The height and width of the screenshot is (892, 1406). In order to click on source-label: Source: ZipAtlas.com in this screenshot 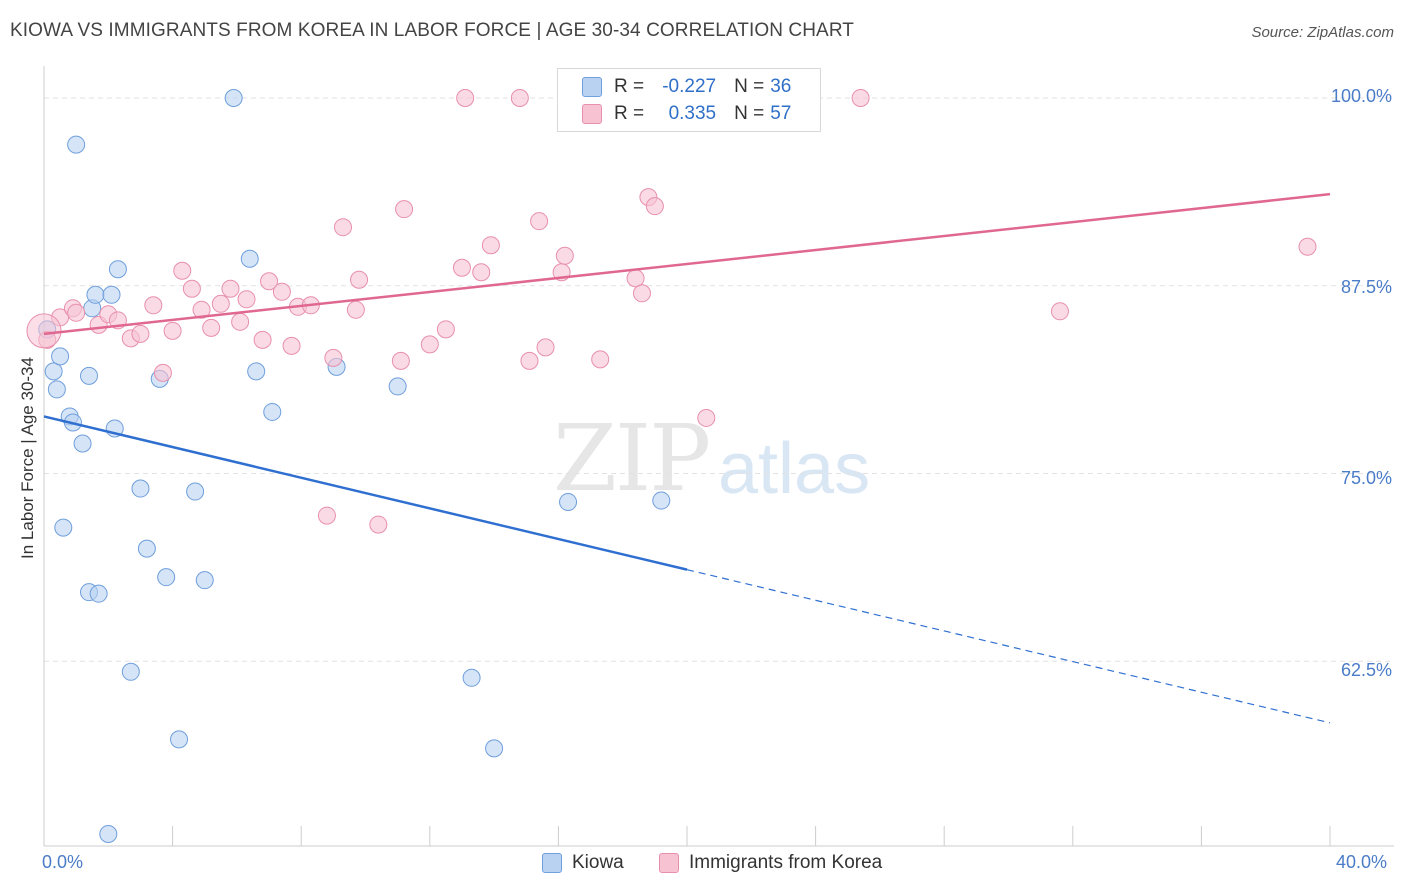, I will do `click(1322, 32)`.